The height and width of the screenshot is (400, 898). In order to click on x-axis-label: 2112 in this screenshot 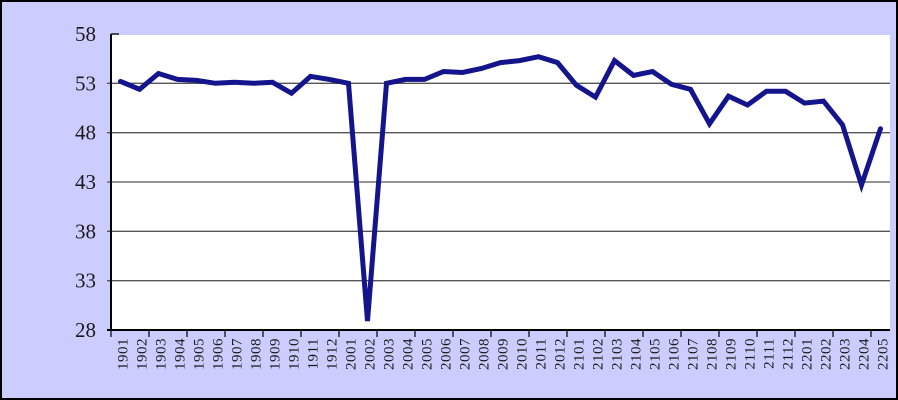, I will do `click(789, 353)`.